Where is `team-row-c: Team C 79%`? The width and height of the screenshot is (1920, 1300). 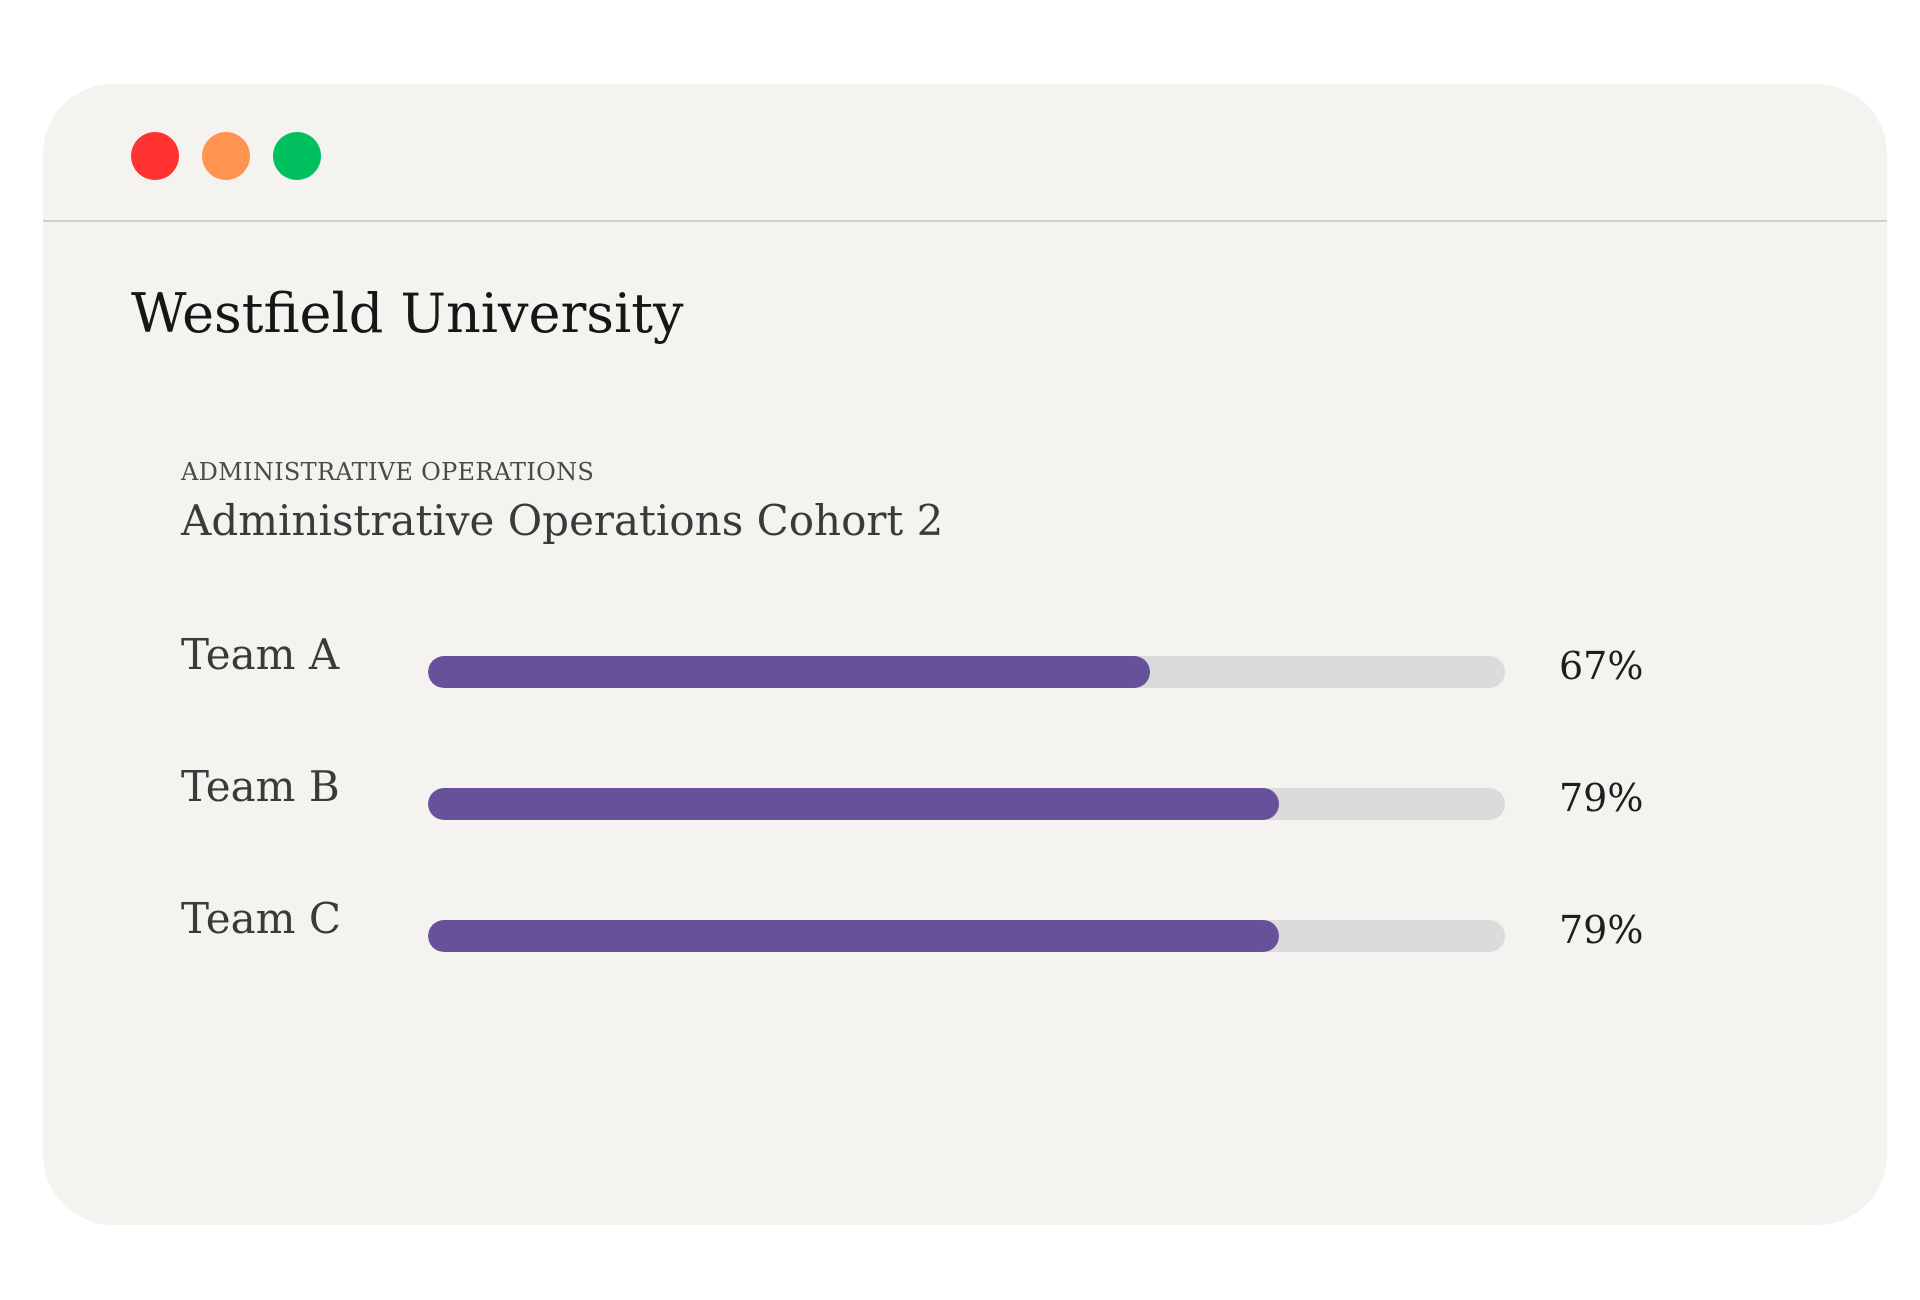 team-row-c: Team C 79% is located at coordinates (965, 934).